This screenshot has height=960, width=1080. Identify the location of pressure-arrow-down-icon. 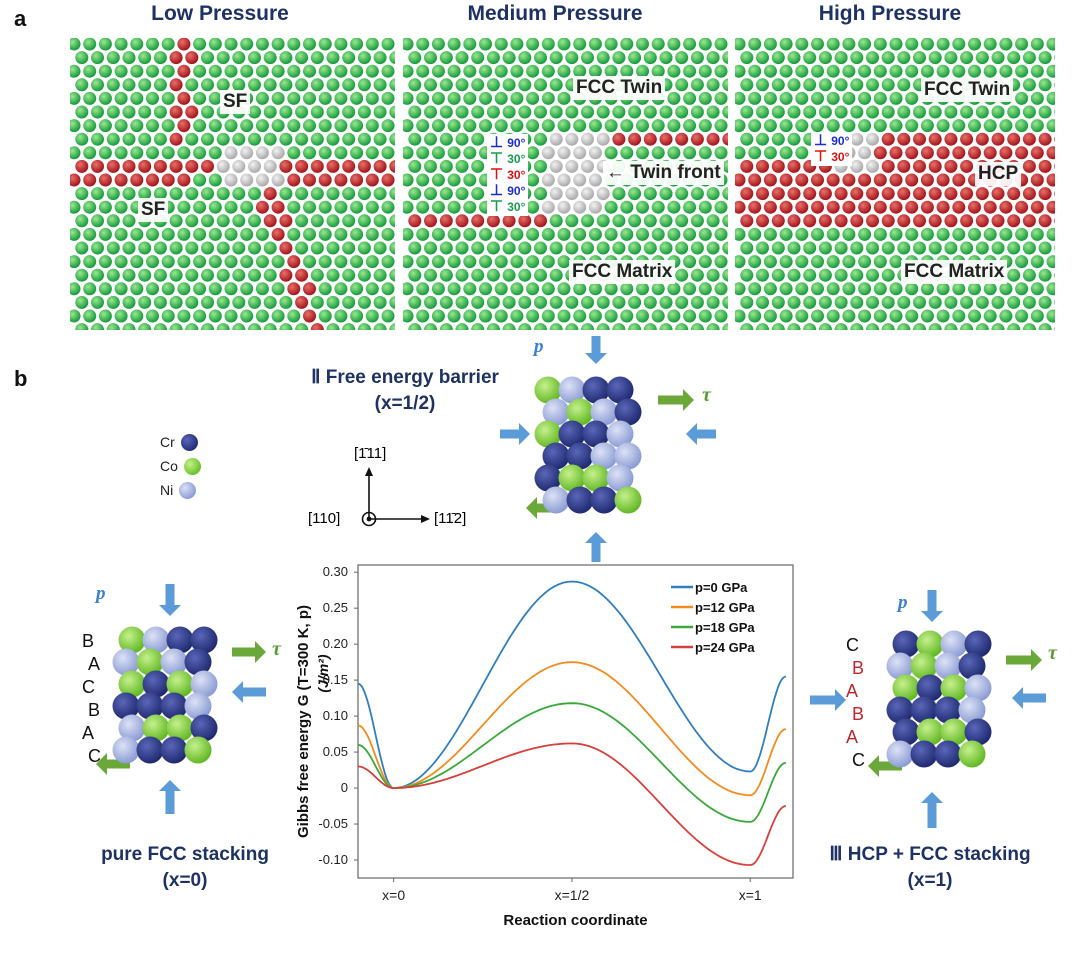
(596, 350).